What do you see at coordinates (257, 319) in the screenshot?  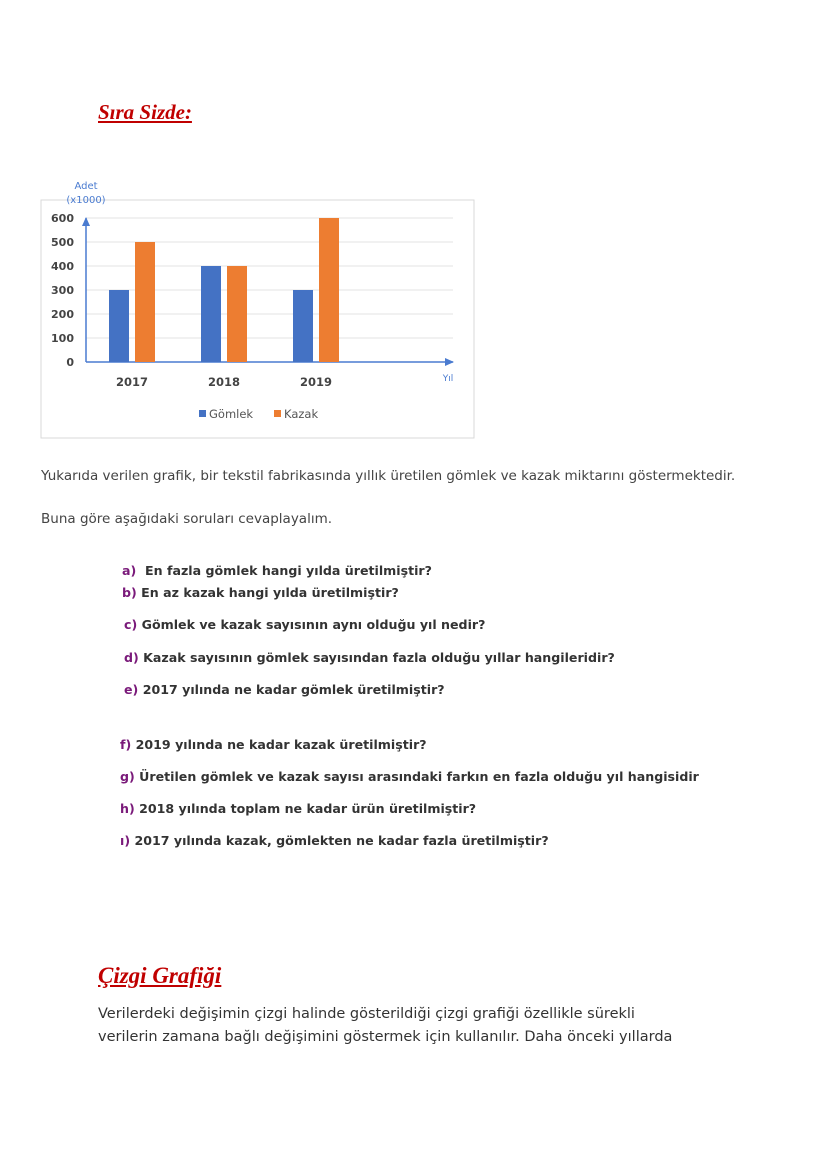 I see `chart-frame` at bounding box center [257, 319].